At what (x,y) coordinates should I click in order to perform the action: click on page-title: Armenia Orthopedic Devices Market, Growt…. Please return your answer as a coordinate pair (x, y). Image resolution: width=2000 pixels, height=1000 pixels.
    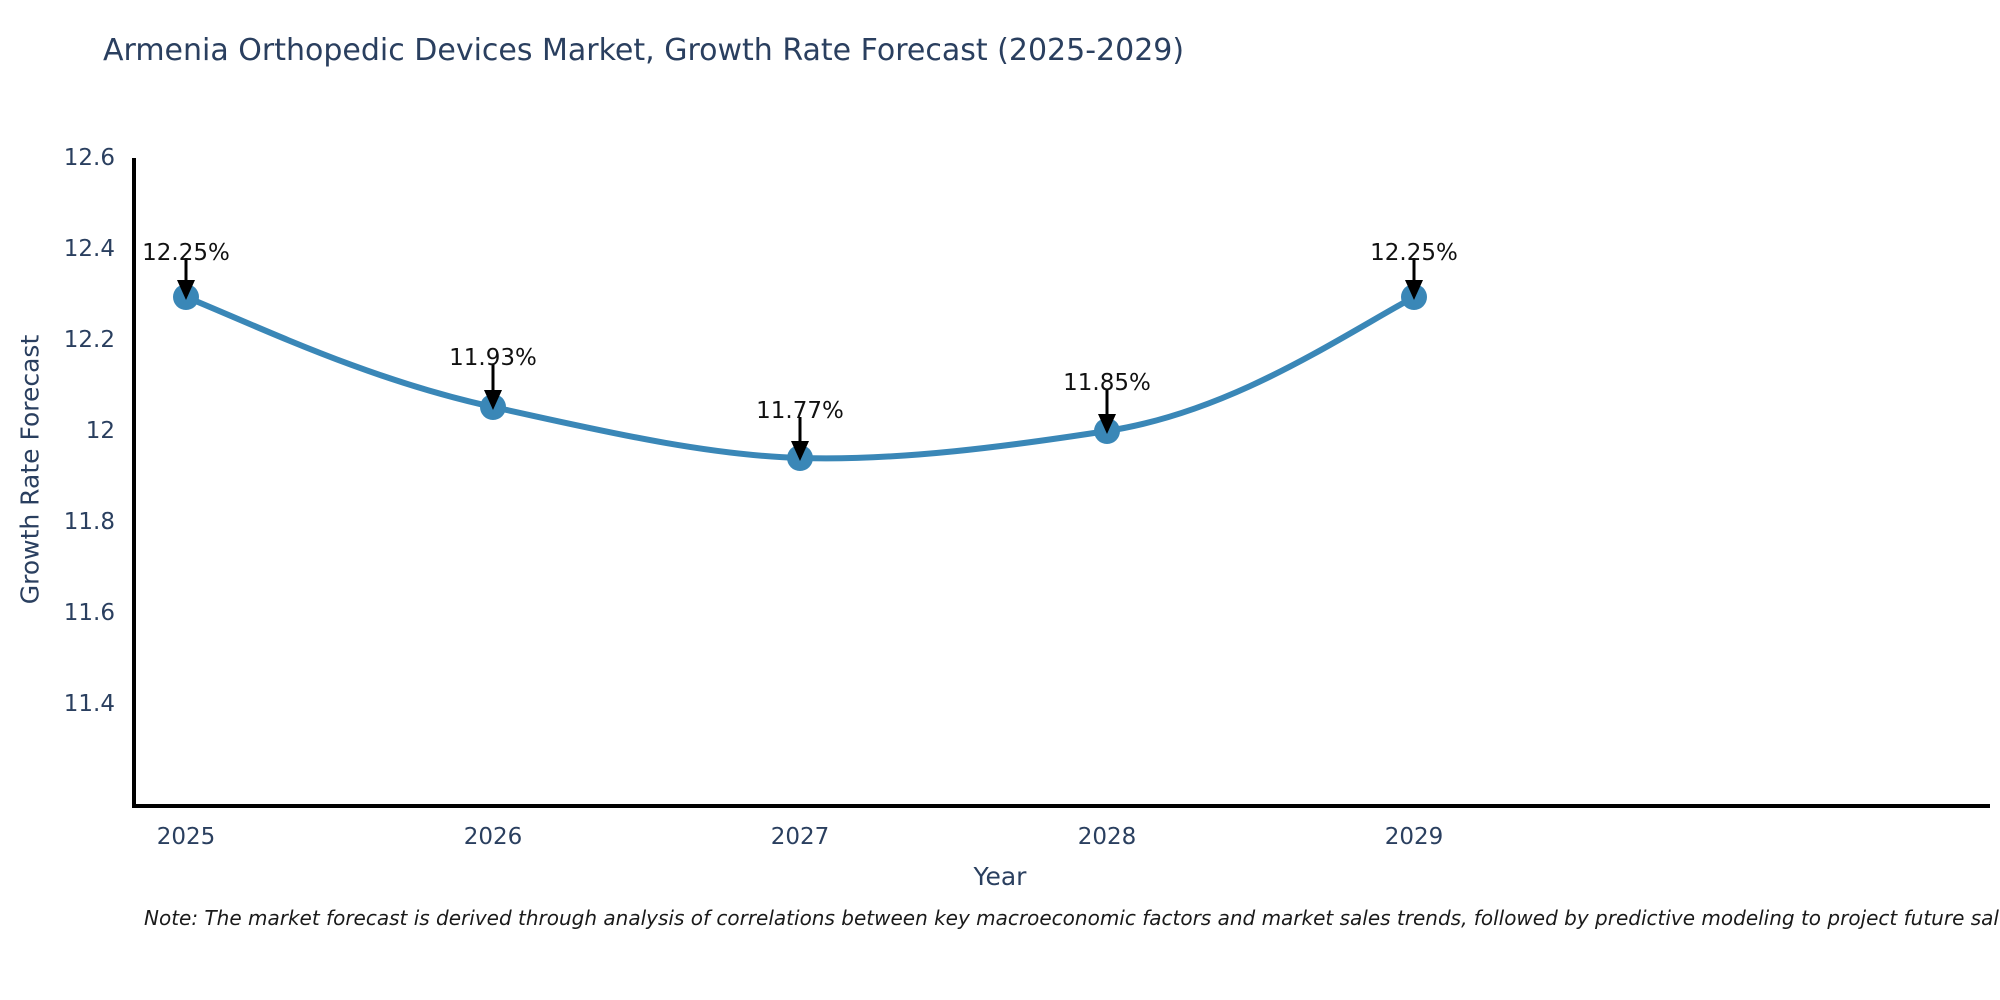
    Looking at the image, I should click on (644, 50).